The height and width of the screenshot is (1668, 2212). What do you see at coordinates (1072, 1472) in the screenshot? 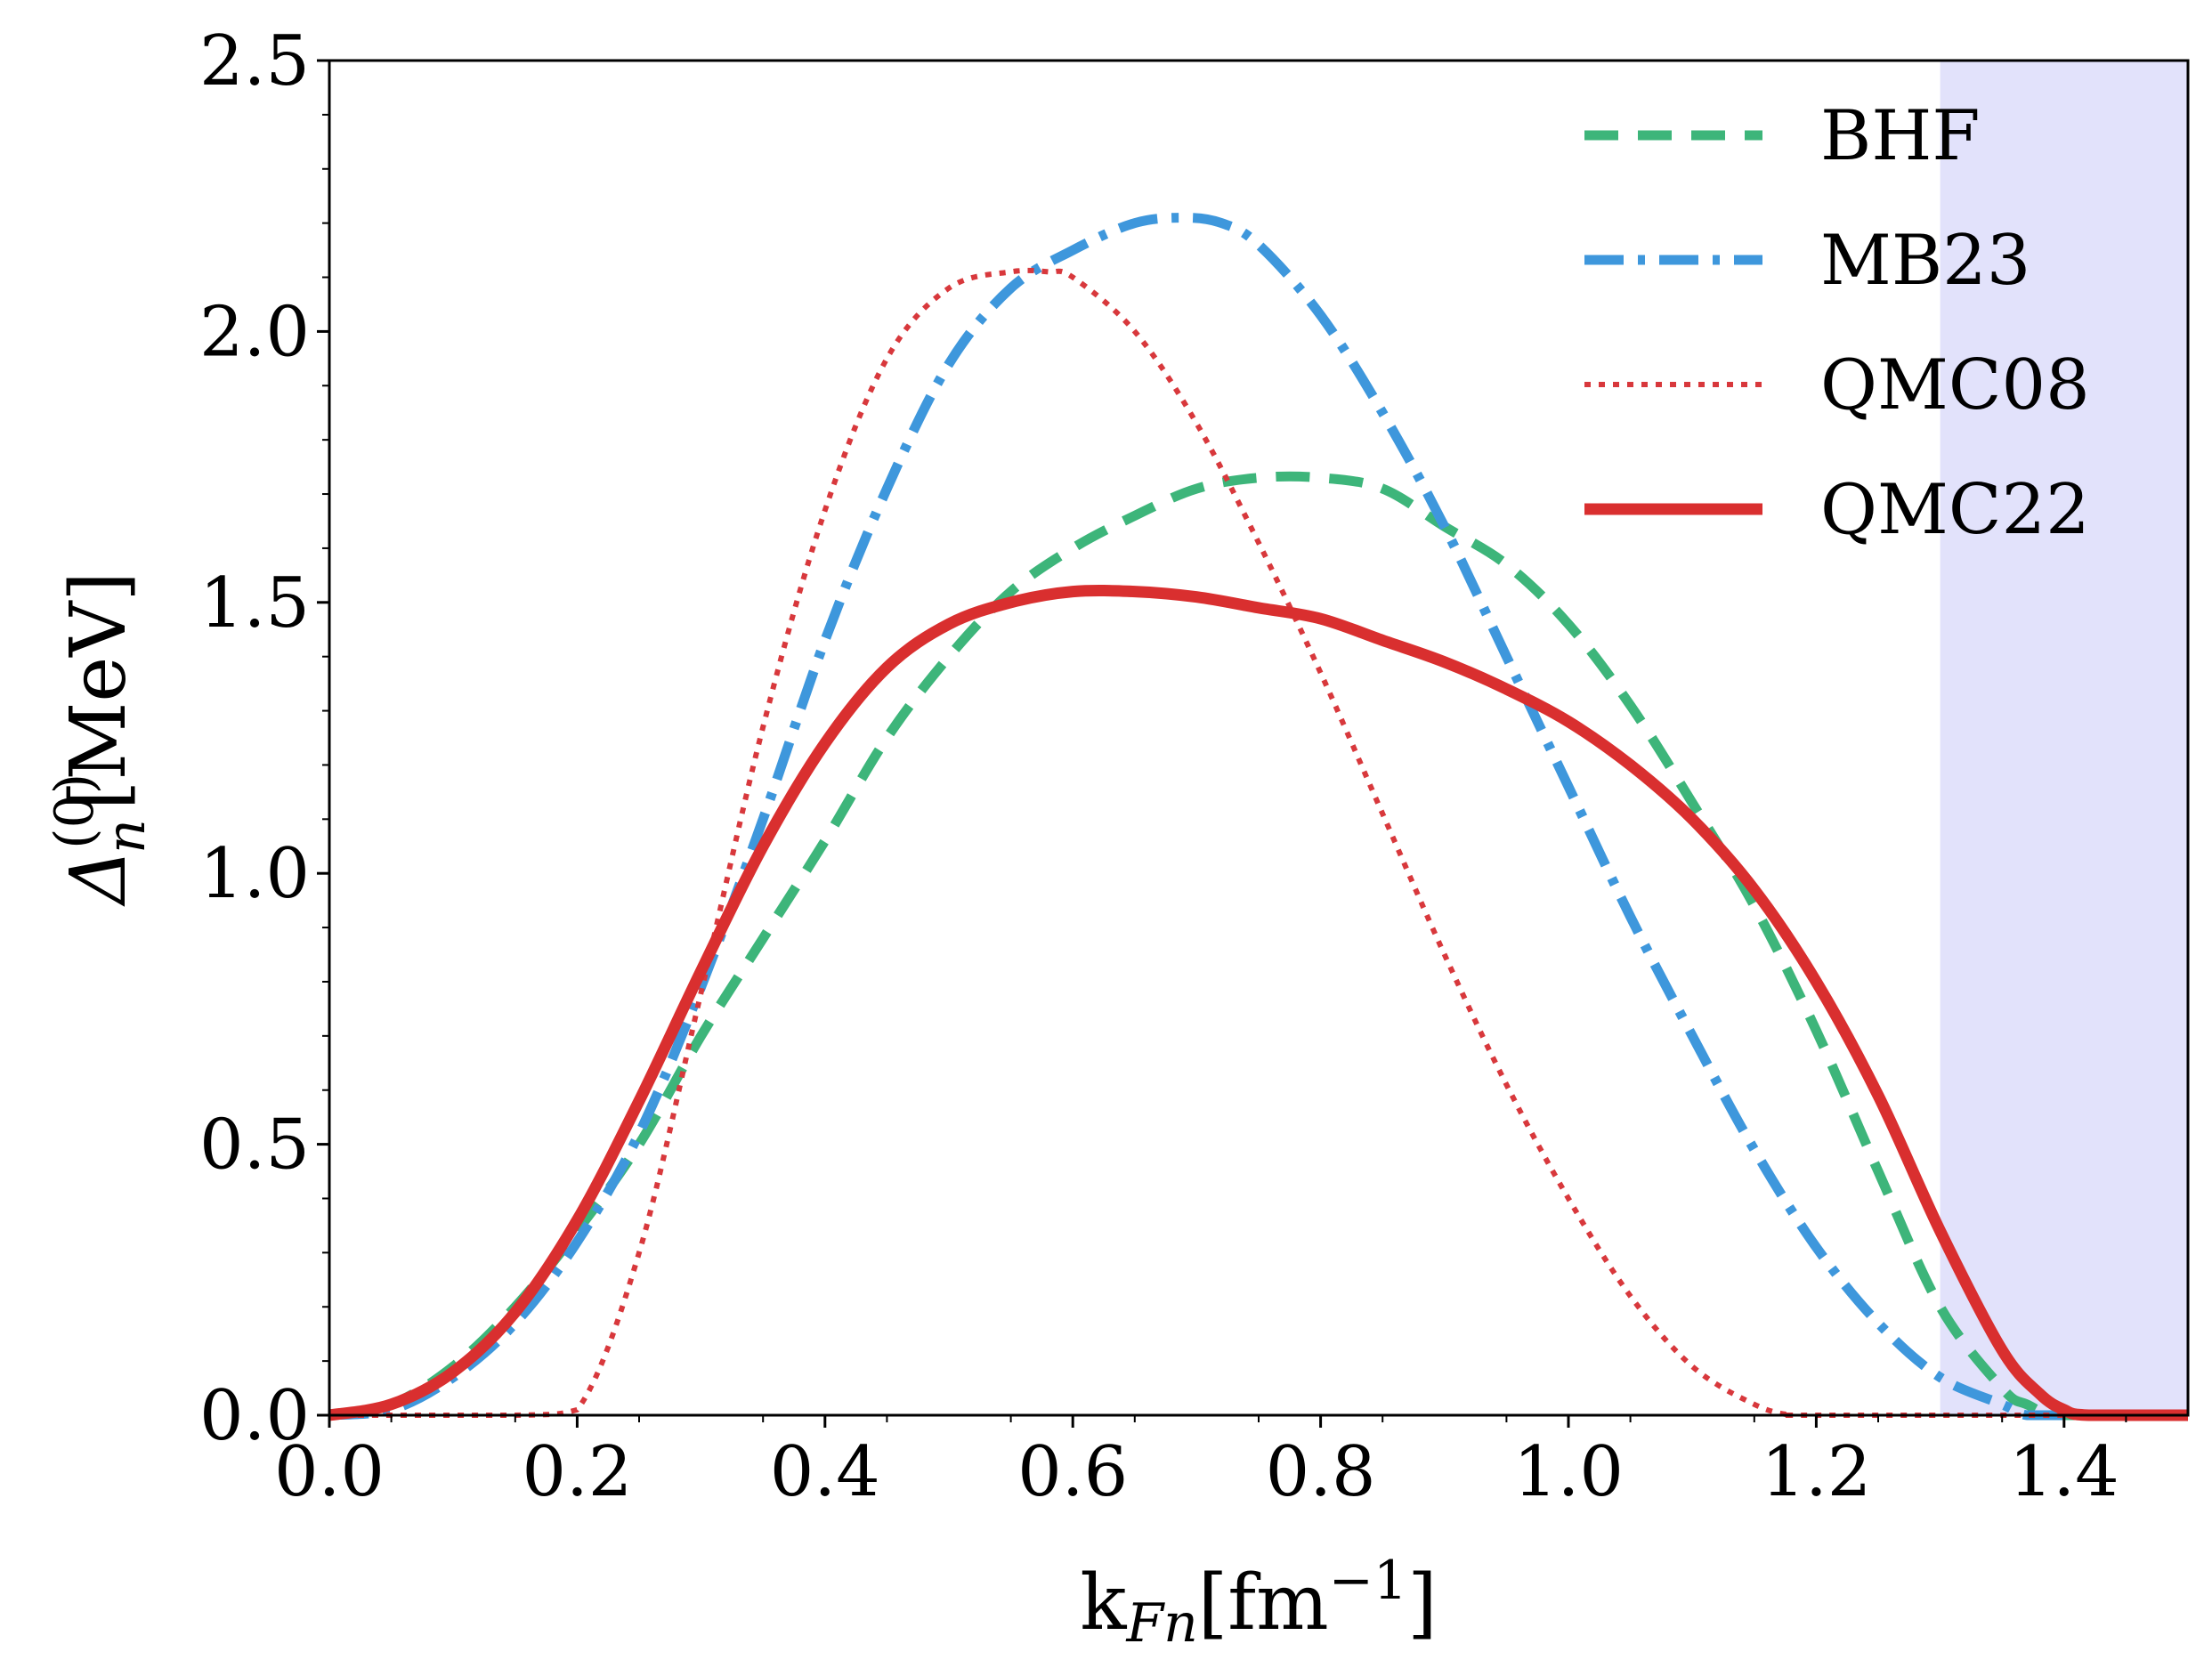
I see `x-tick-label: 0.6` at bounding box center [1072, 1472].